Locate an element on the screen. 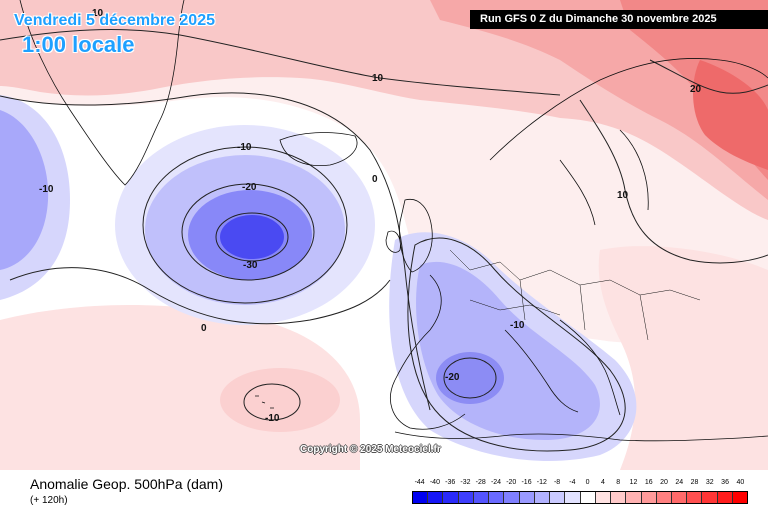  copyright-notice: Copyright © 2025 Meteociel.fr is located at coordinates (370, 449).